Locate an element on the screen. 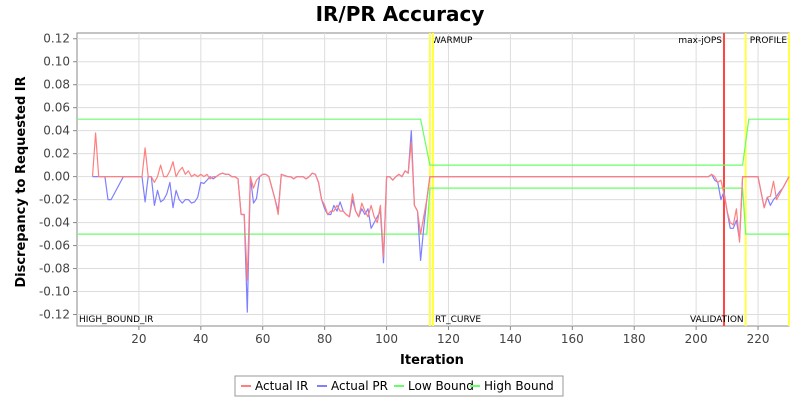  series-line-low-bound is located at coordinates (433, 211).